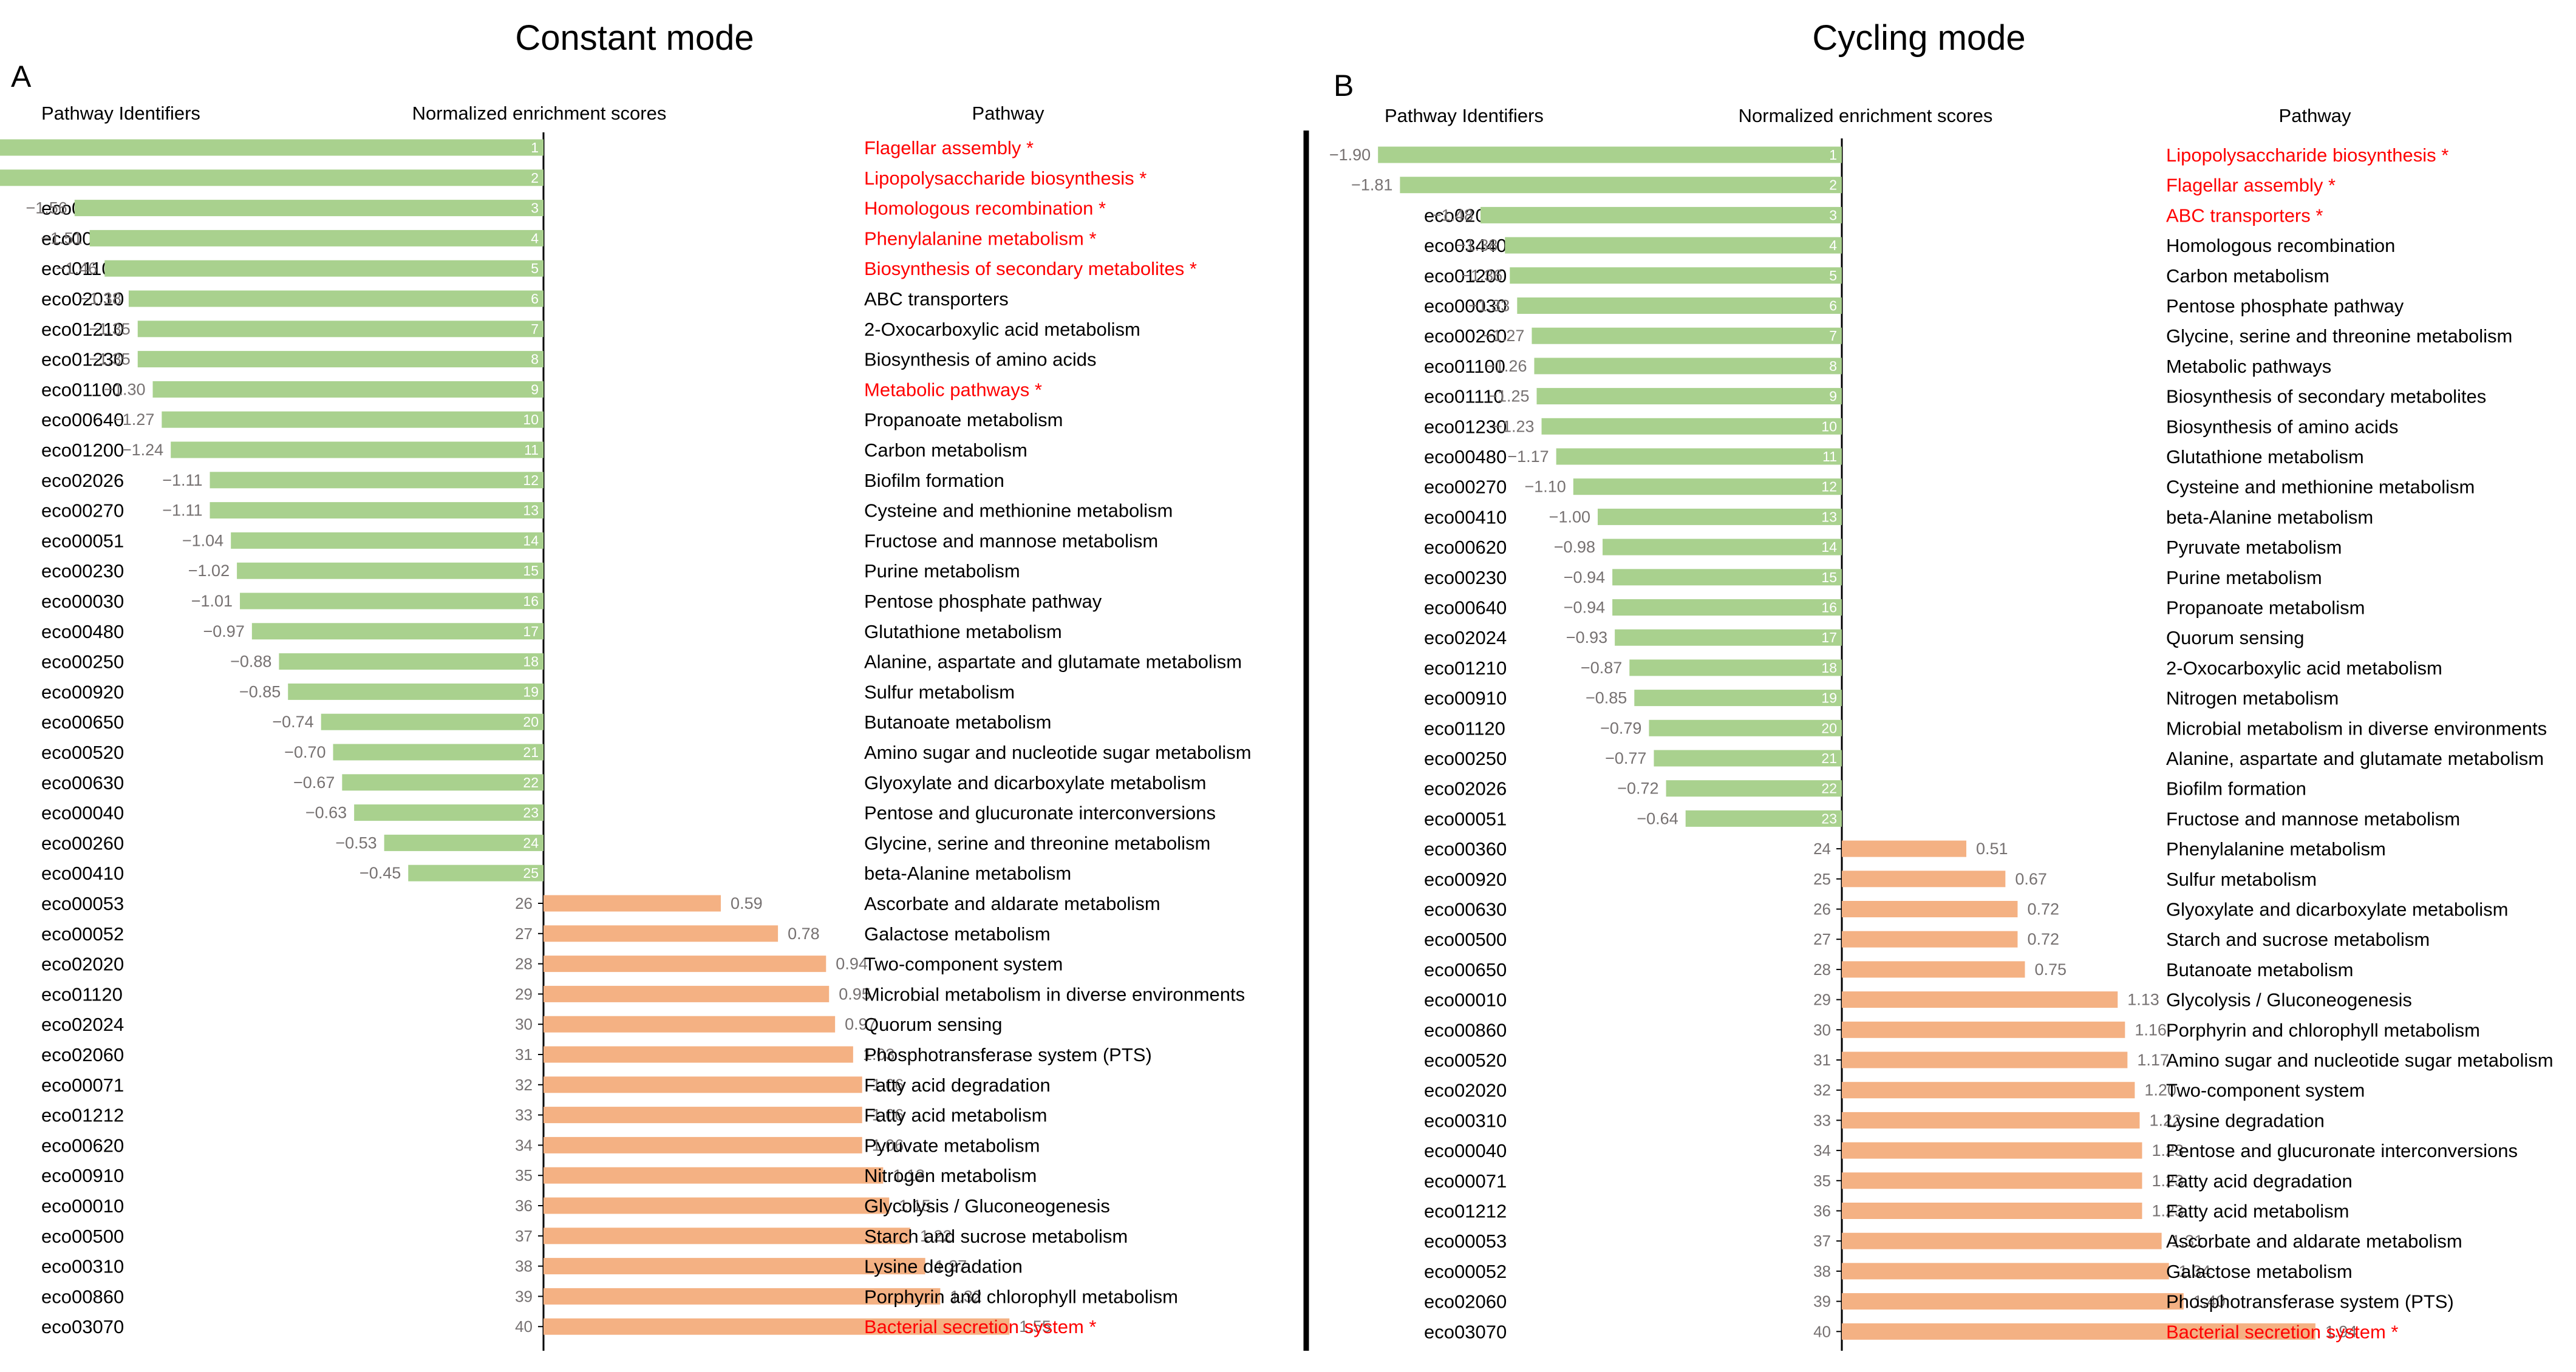 This screenshot has width=2576, height=1372. I want to click on pathway-identifier: eco00410, so click(82, 874).